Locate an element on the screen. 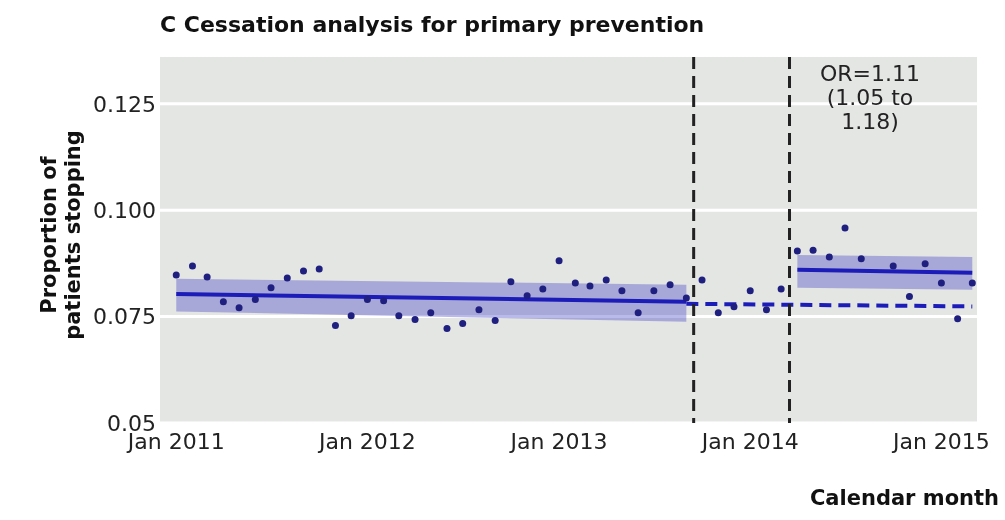  y-tick-label: 0.125 is located at coordinates (124, 104).